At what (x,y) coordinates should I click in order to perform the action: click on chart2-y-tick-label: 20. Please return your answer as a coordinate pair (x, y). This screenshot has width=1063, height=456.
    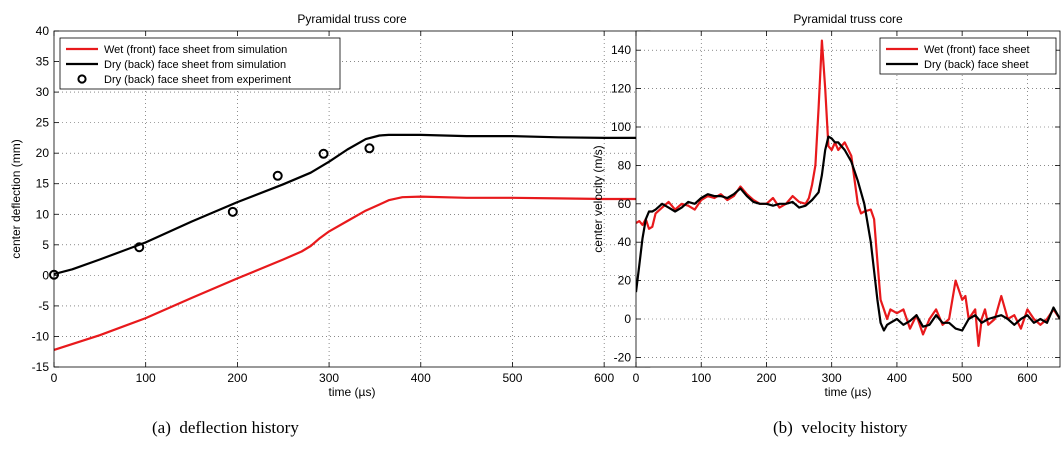
    Looking at the image, I should click on (625, 281).